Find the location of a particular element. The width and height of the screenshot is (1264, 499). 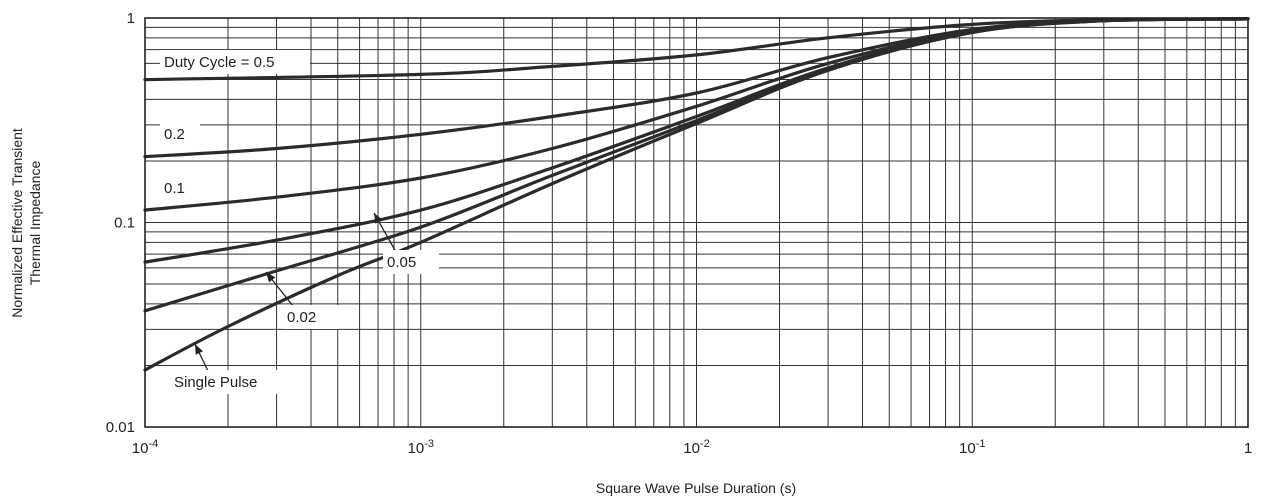

curve-label-text: 0.05 is located at coordinates (401, 262).